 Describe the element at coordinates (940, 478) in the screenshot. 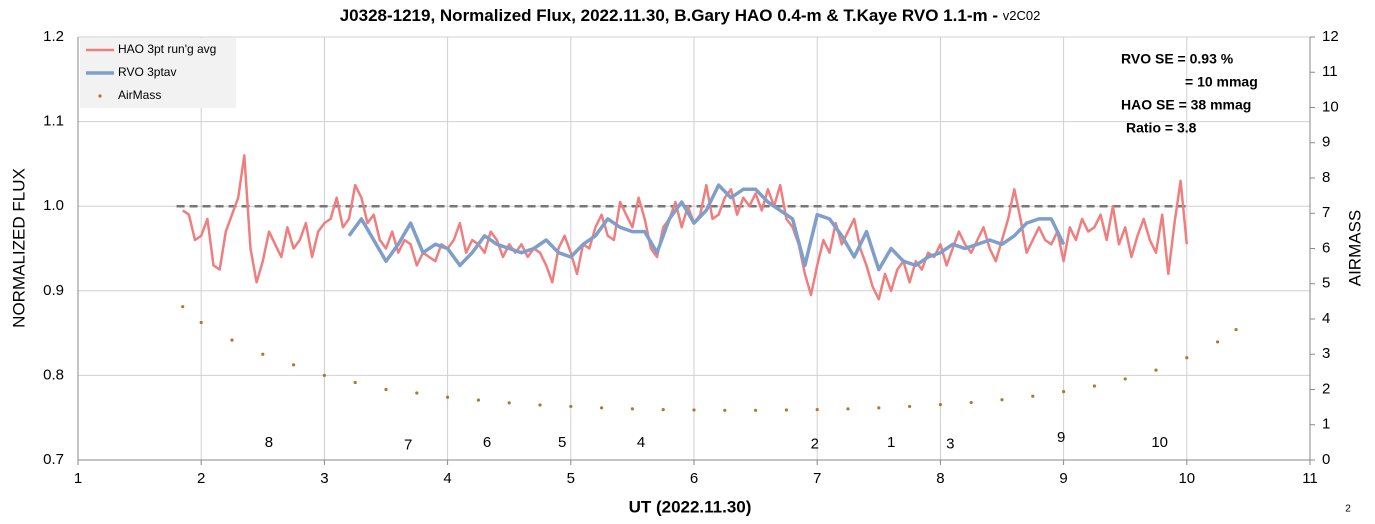

I see `x-tick-label: 8` at that location.